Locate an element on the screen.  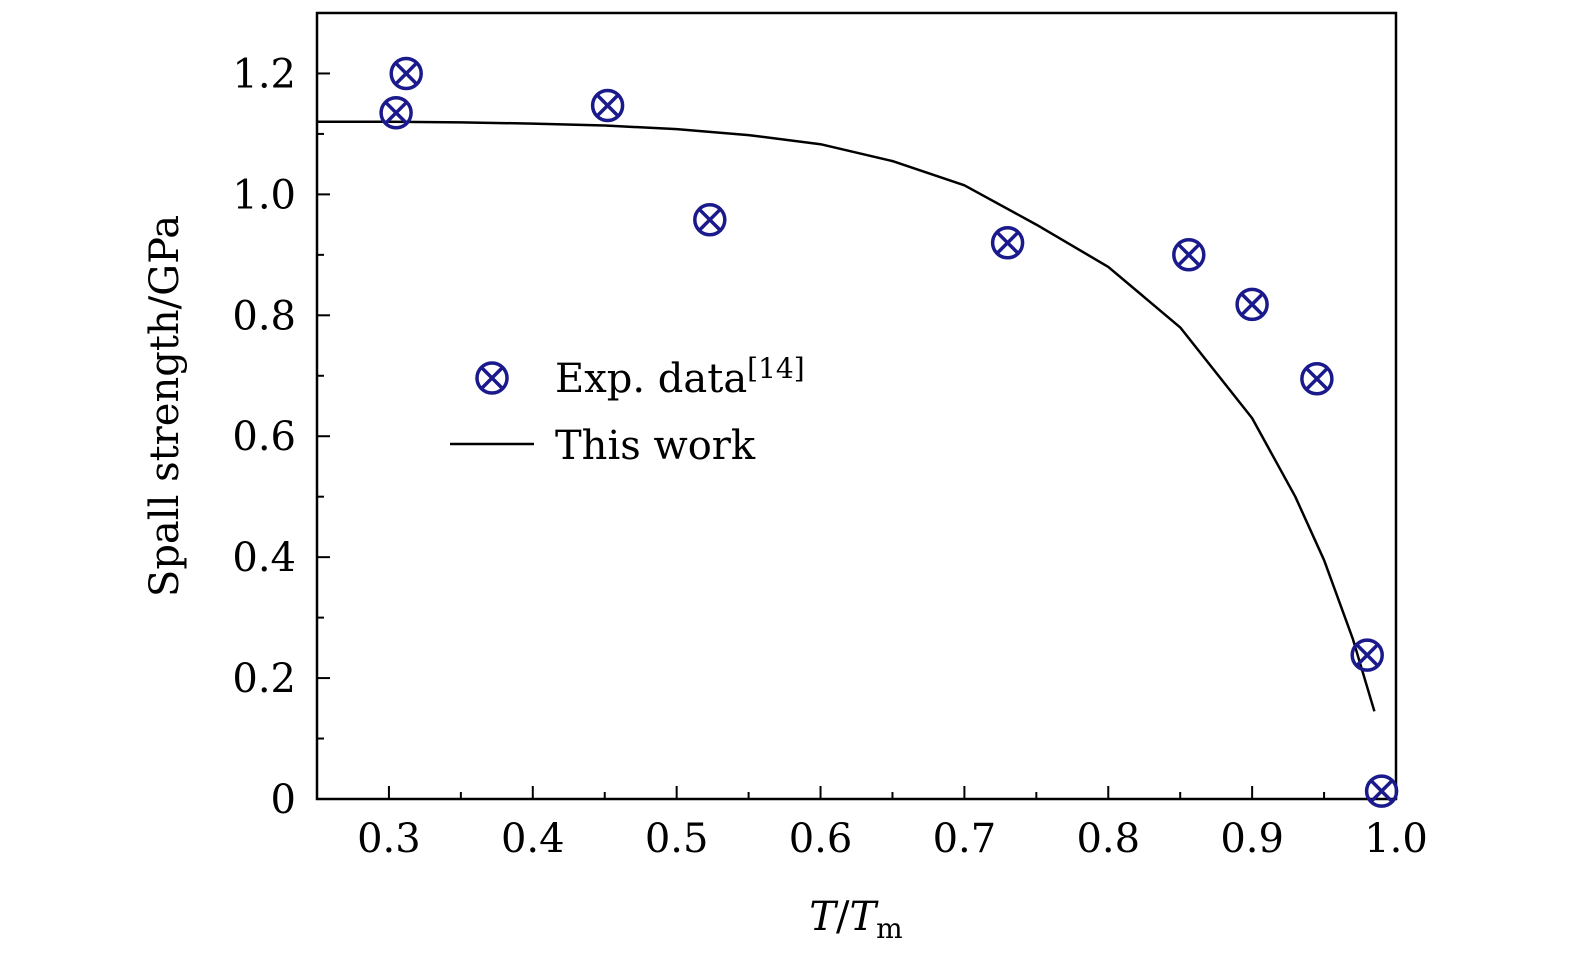
x-axis-title: T/Tm is located at coordinates (855, 919).